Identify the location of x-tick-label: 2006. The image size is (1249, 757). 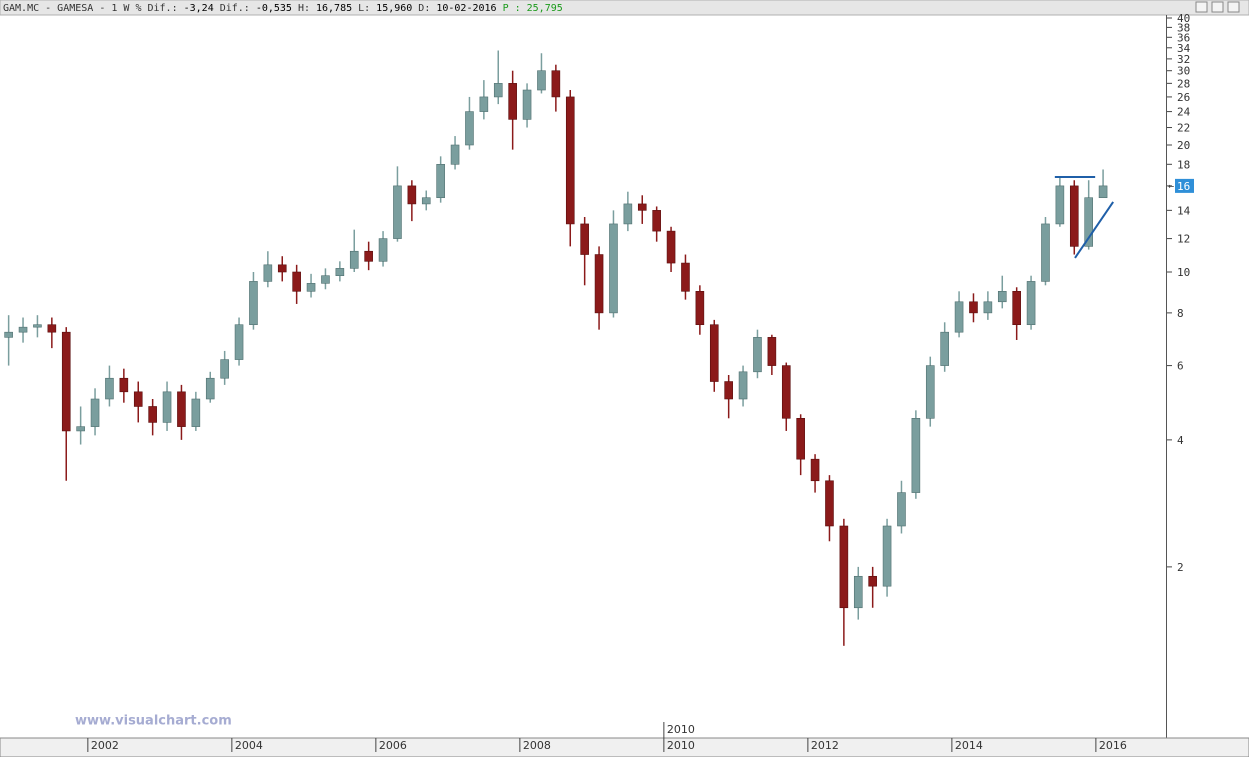
(393, 745).